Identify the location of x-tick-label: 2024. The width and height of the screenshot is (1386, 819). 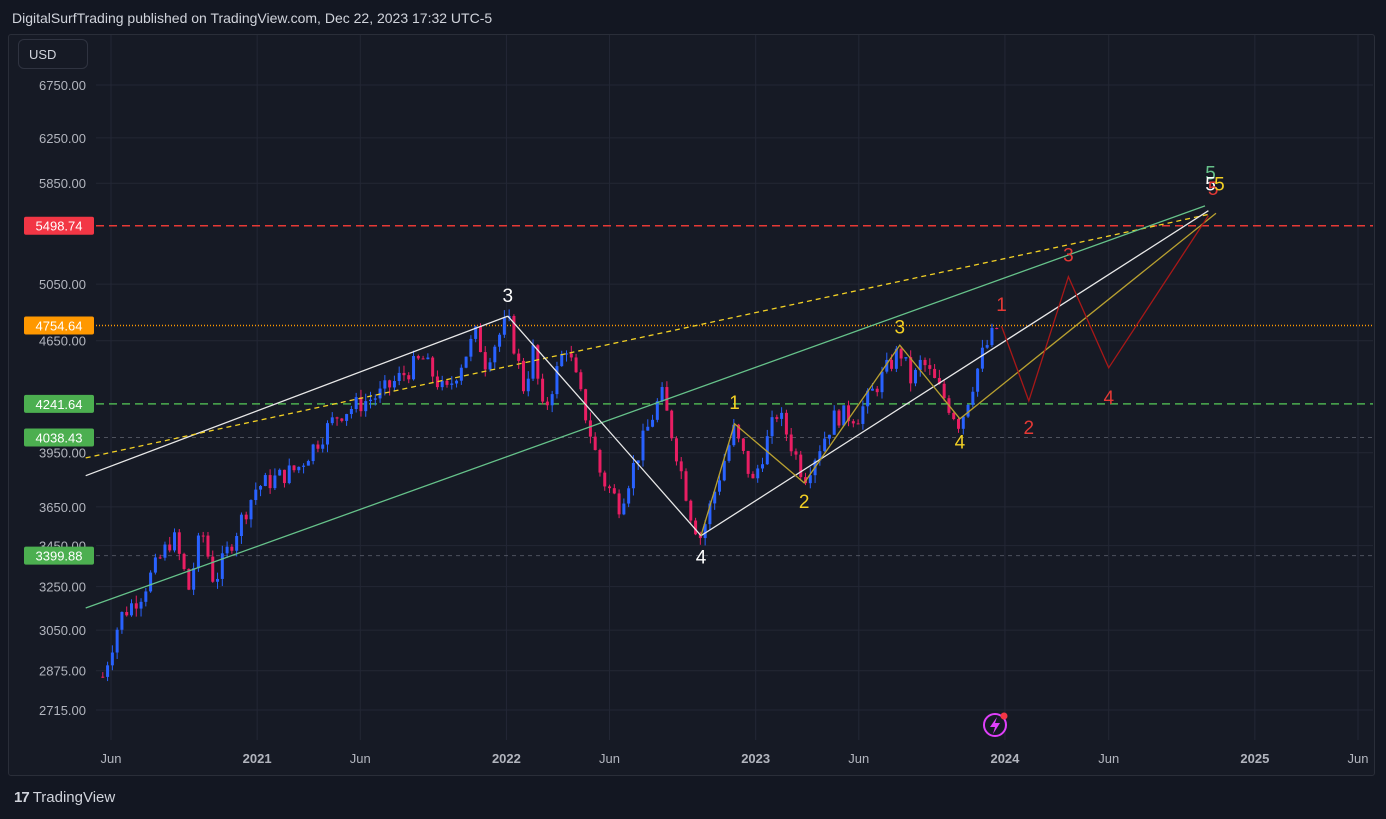
(1005, 758).